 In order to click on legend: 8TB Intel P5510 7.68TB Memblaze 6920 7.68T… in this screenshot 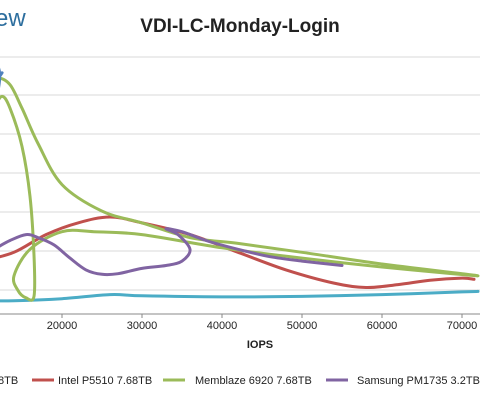, I will do `click(240, 381)`.